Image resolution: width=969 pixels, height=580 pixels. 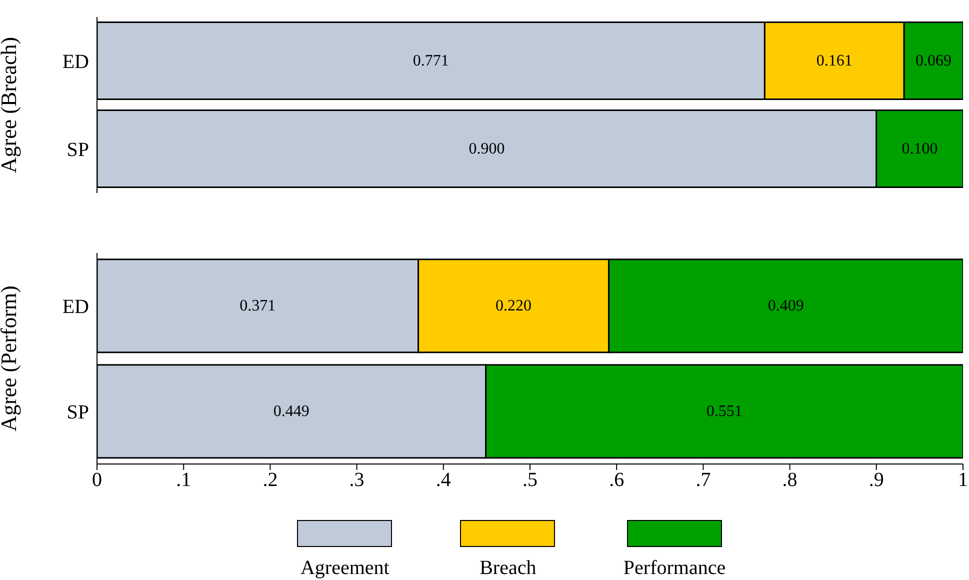 What do you see at coordinates (508, 568) in the screenshot?
I see `legend-label: Breach` at bounding box center [508, 568].